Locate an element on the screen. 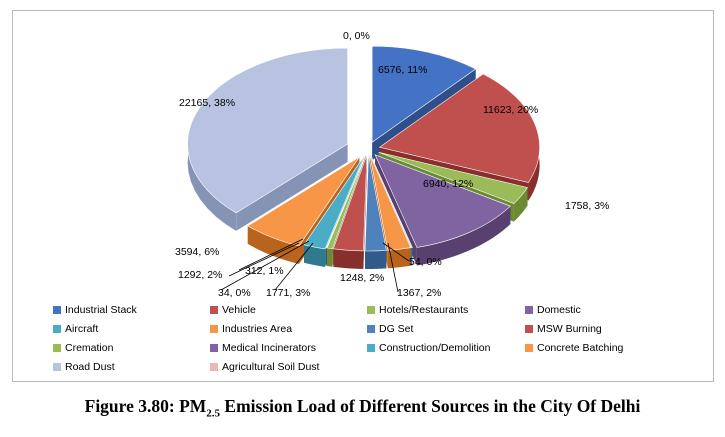 This screenshot has width=725, height=437. legend-item-industries-area: Industries Area is located at coordinates (251, 329).